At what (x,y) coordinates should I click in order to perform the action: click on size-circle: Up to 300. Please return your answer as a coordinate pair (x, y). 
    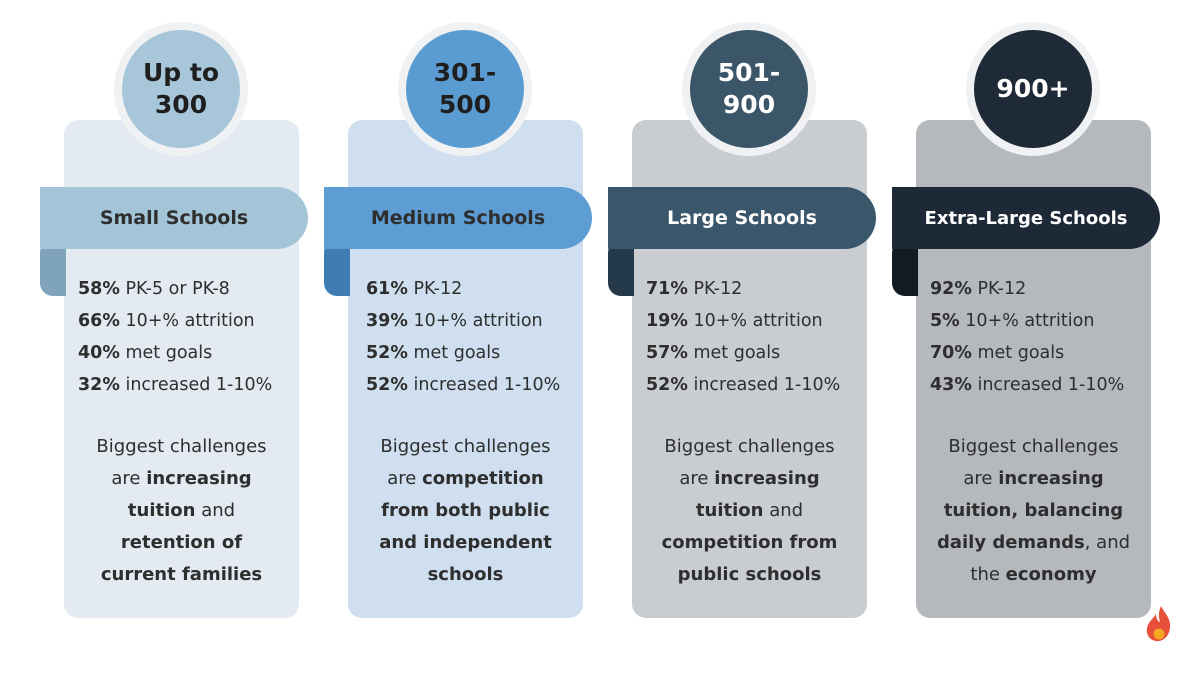
    Looking at the image, I should click on (181, 89).